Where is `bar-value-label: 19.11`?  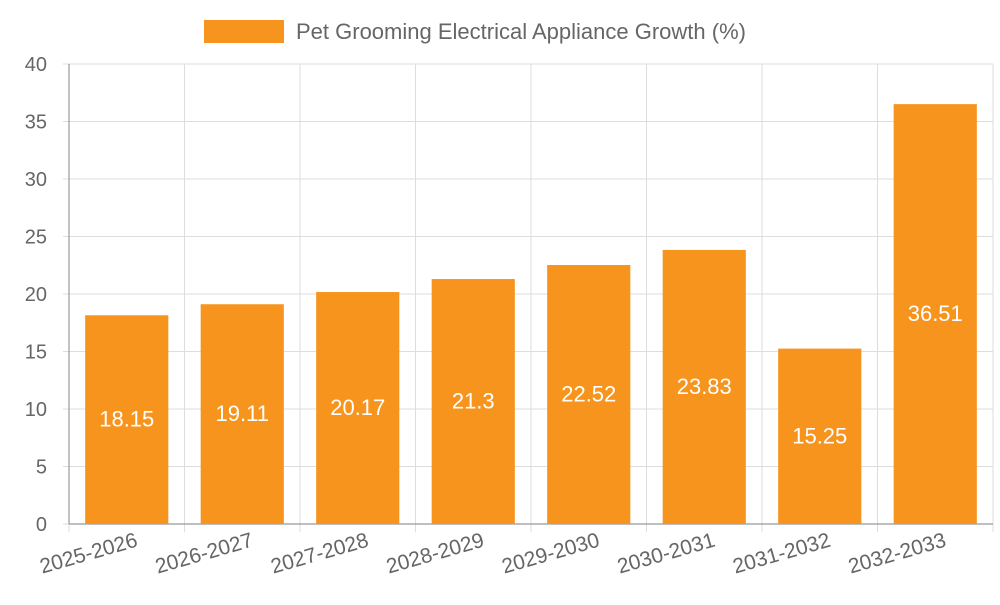 bar-value-label: 19.11 is located at coordinates (242, 413).